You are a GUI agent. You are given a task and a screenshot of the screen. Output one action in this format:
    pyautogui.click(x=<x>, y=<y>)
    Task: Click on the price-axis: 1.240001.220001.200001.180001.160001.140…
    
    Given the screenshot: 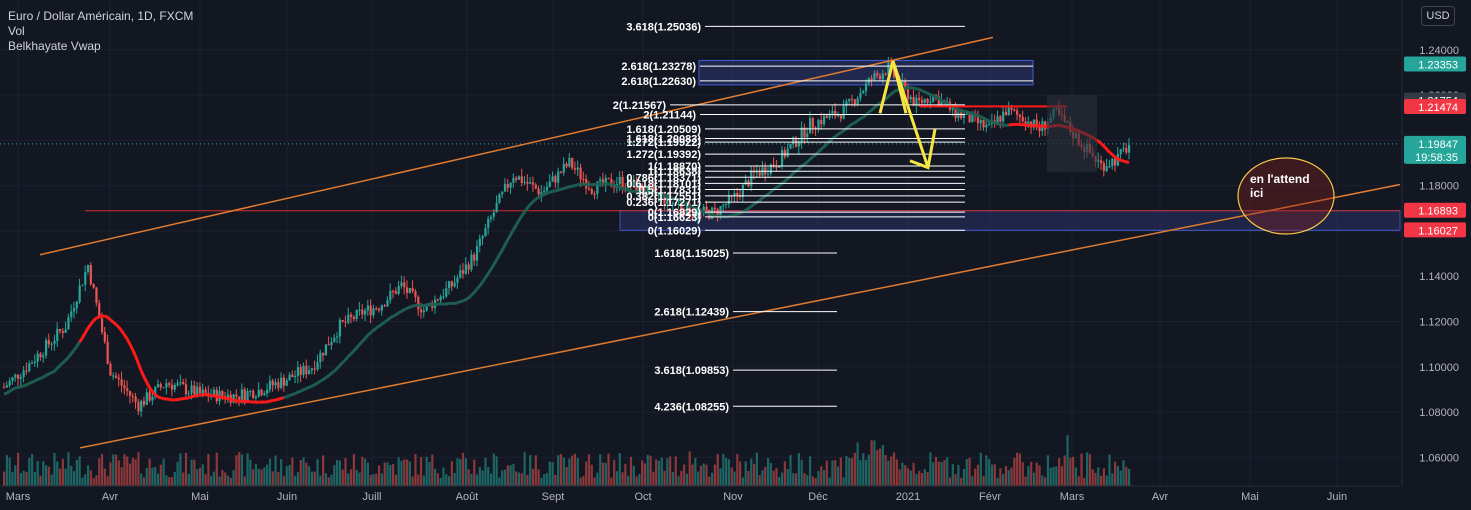 What is the action you would take?
    pyautogui.click(x=1436, y=255)
    